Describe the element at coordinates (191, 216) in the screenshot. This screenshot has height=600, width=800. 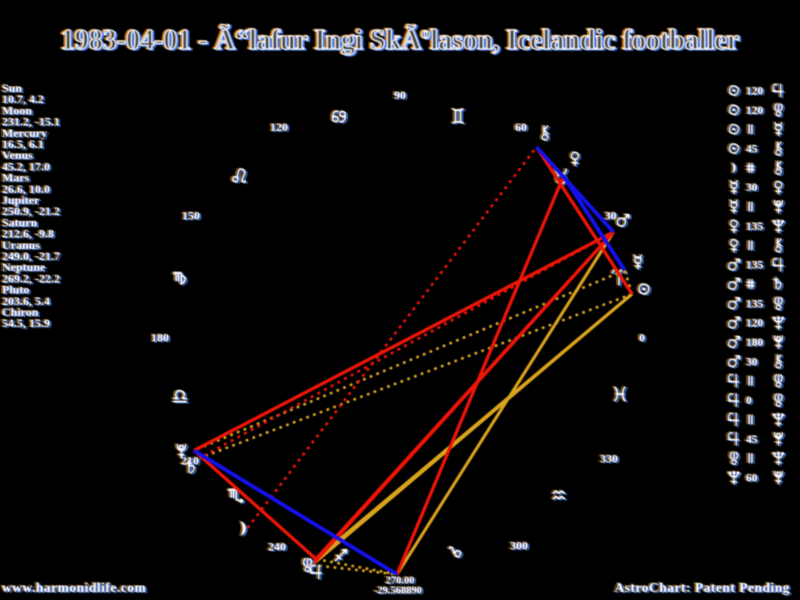
I see `svg-text: 150` at that location.